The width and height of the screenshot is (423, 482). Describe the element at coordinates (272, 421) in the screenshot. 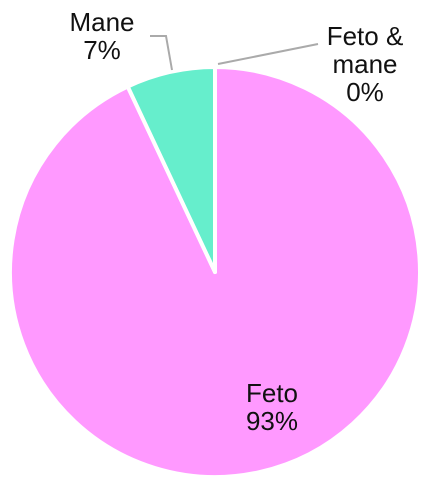

I see `slice-value-label: 93%` at that location.